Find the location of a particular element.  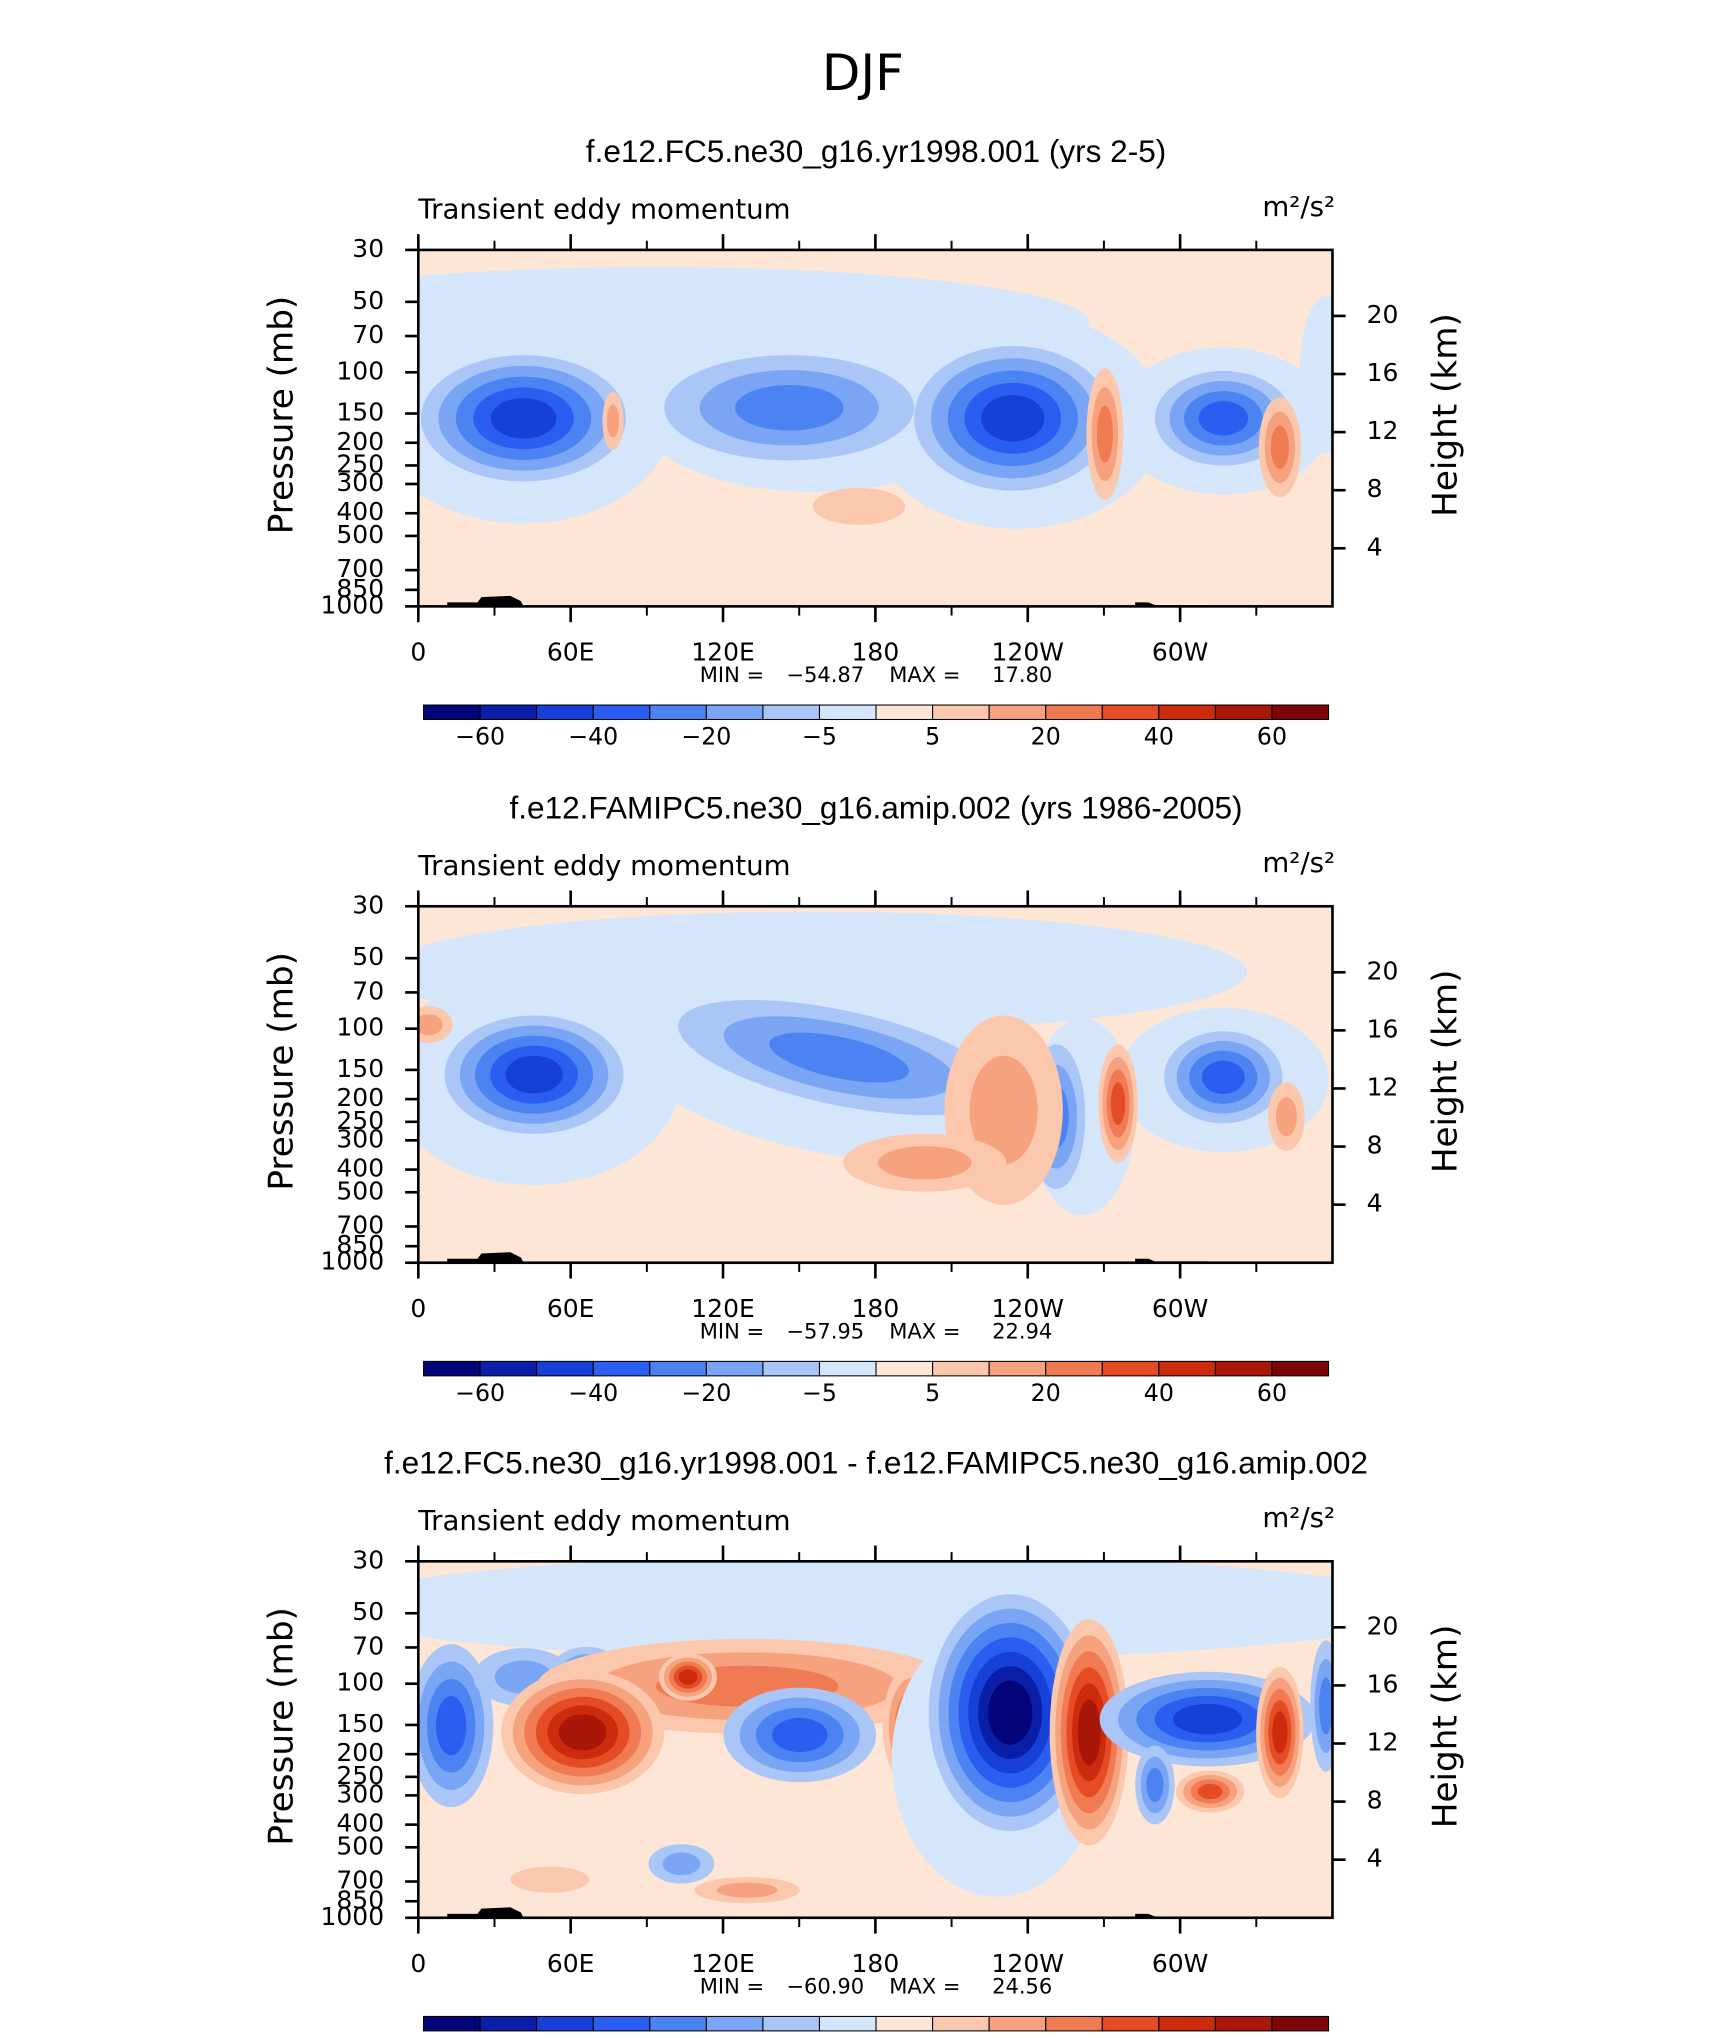

y-tick-label: 250 is located at coordinates (360, 1775).